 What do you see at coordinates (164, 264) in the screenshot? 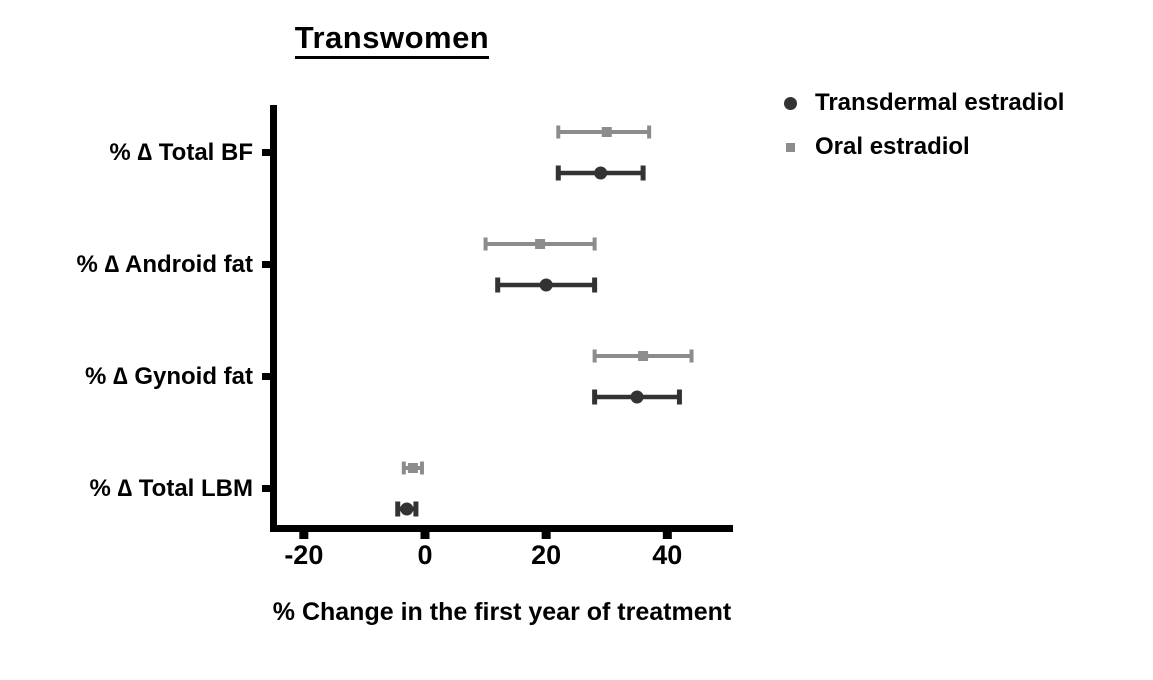
I see `category-label: % ∆ Android fat` at bounding box center [164, 264].